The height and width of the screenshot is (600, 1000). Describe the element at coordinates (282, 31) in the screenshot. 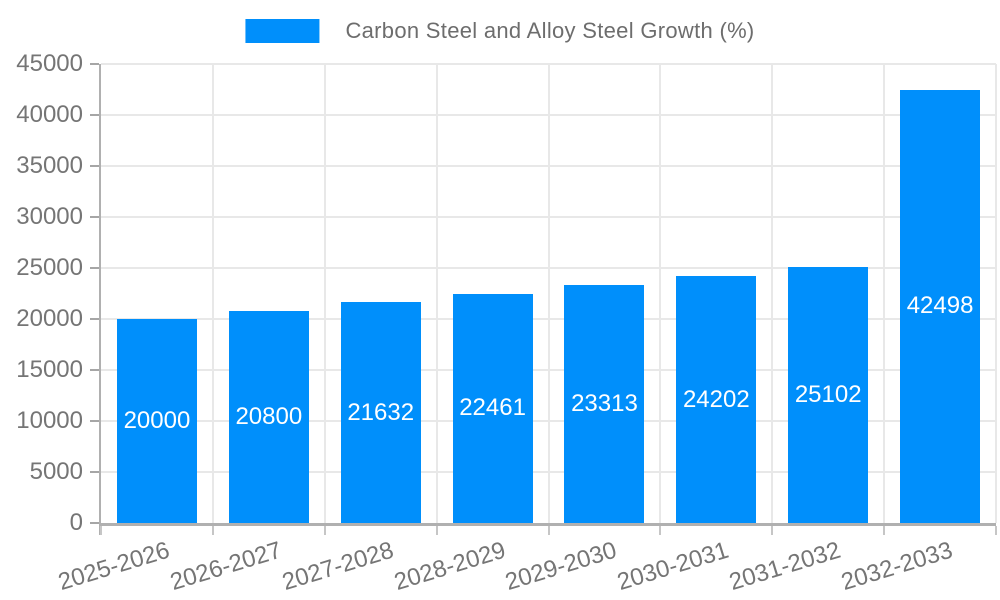

I see `legend-swatch-icon` at that location.